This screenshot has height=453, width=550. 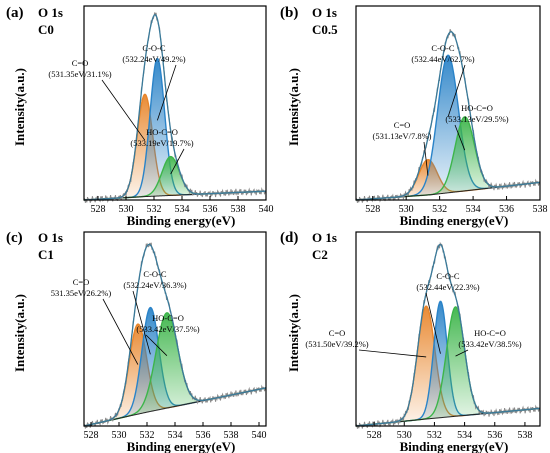 What do you see at coordinates (153, 59) in the screenshot?
I see `peak-value-label: (532.24eV/49.2%)` at bounding box center [153, 59].